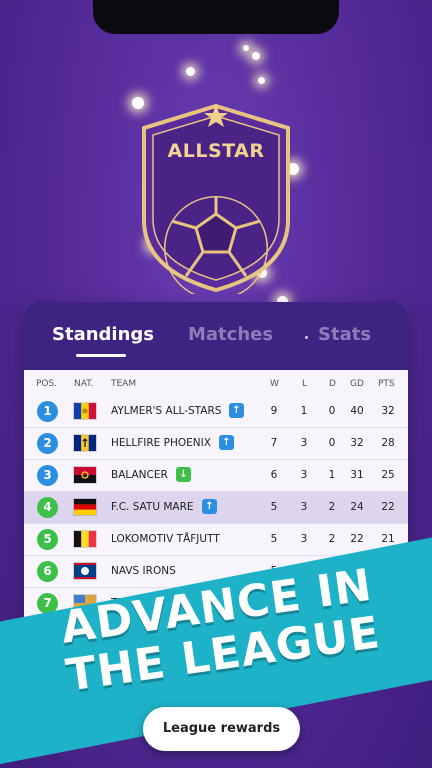 The width and height of the screenshot is (432, 768). Describe the element at coordinates (47, 539) in the screenshot. I see `position-badge: 5` at that location.